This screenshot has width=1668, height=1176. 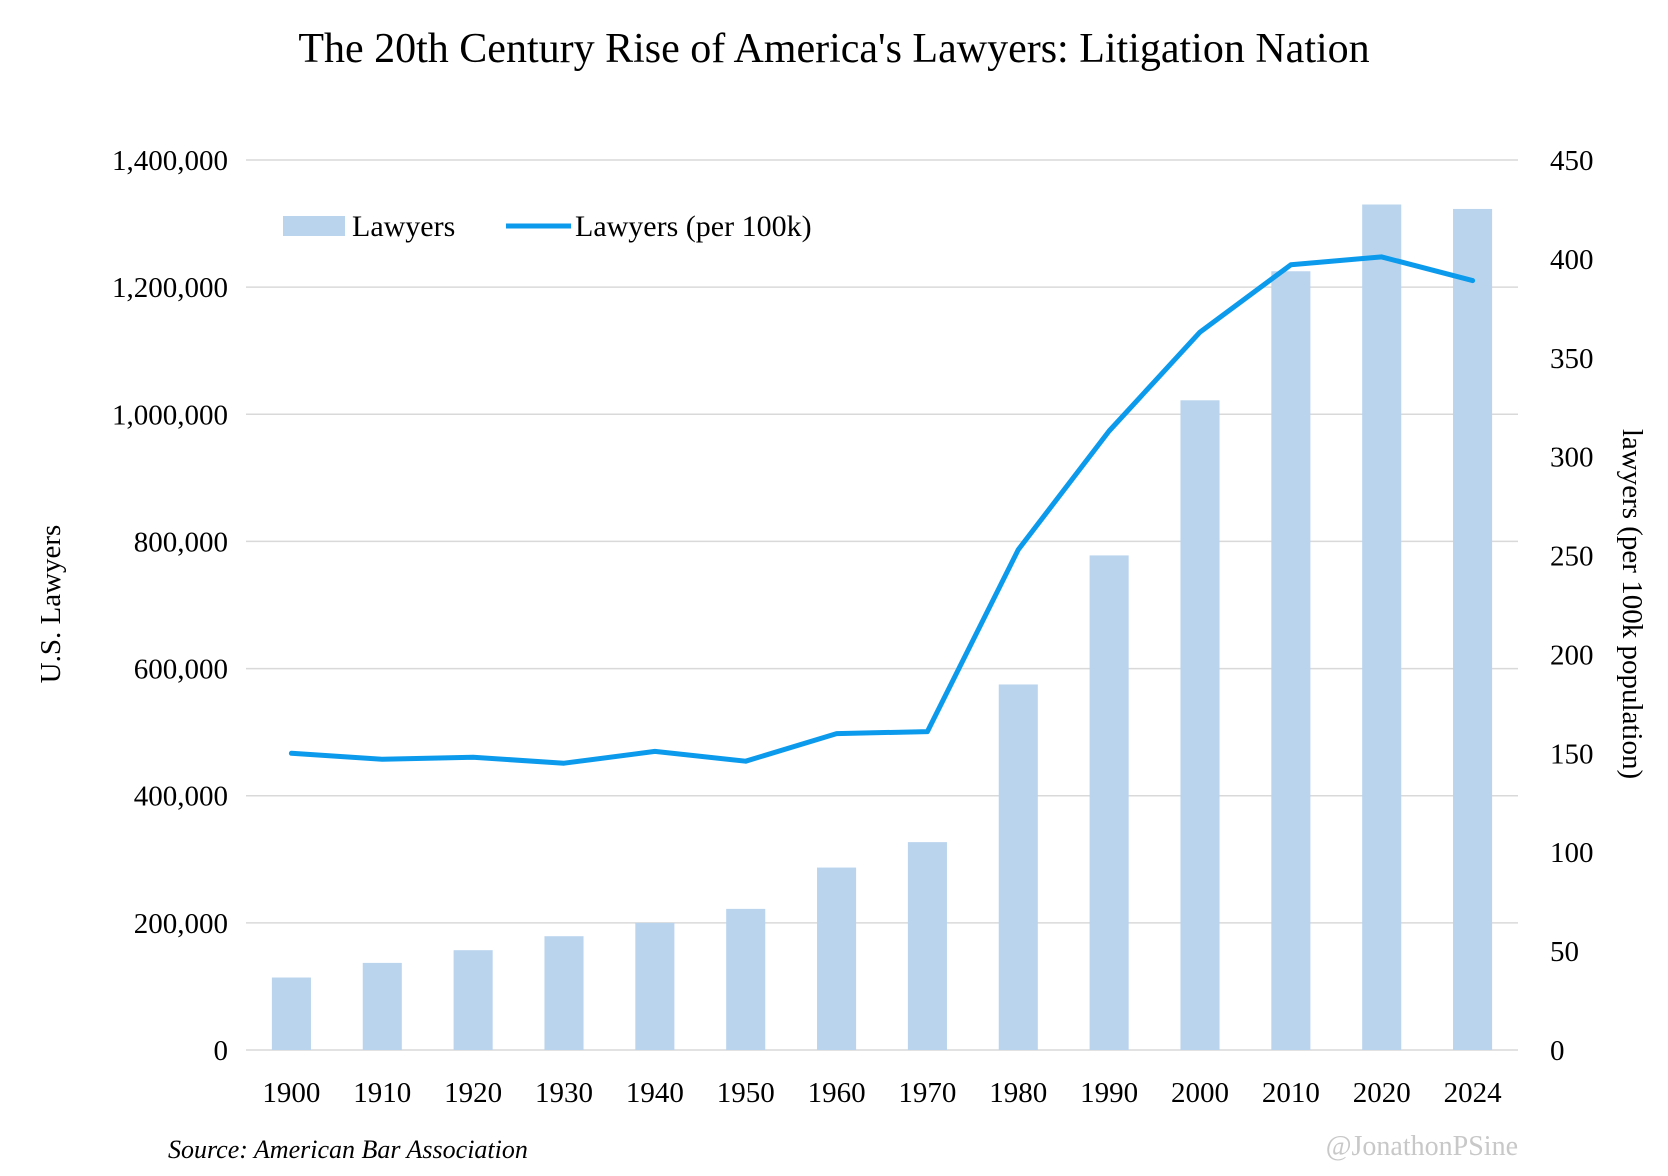 I want to click on left-axis-label: U.S. Lawyers, so click(x=51, y=604).